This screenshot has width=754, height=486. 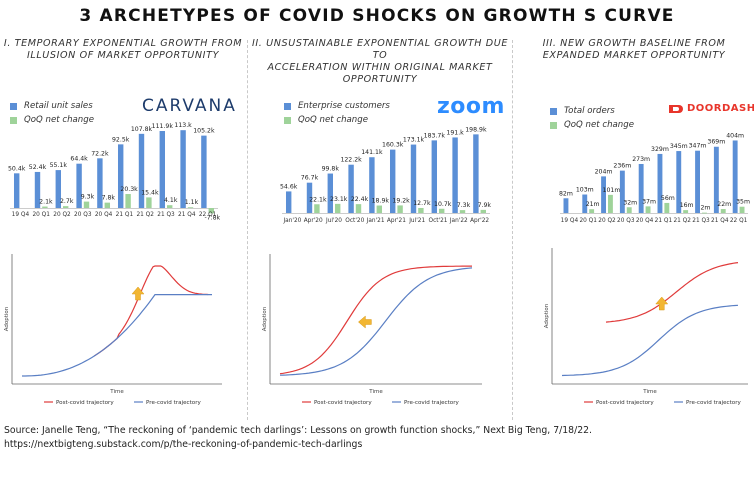 What do you see at coordinates (109, 198) in the screenshot?
I see `qoq-value-label: 7.8k` at bounding box center [109, 198].